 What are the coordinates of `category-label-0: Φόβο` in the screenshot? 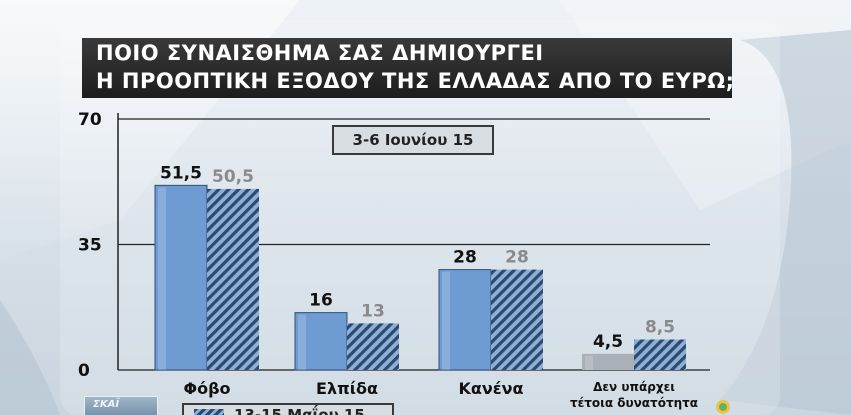 It's located at (206, 388).